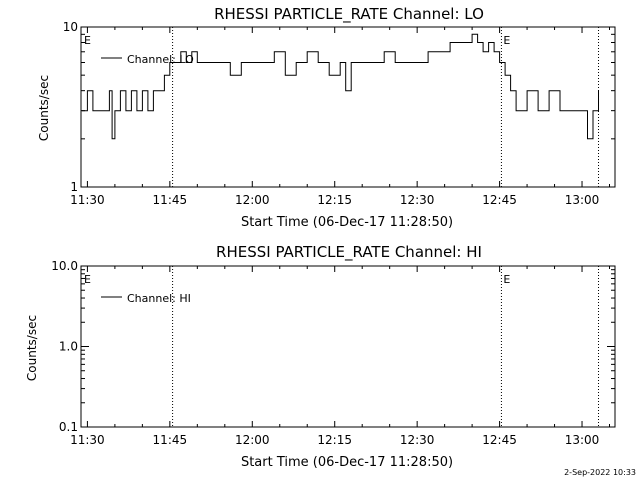  I want to click on x-tick-label-hi: 13:00, so click(582, 440).